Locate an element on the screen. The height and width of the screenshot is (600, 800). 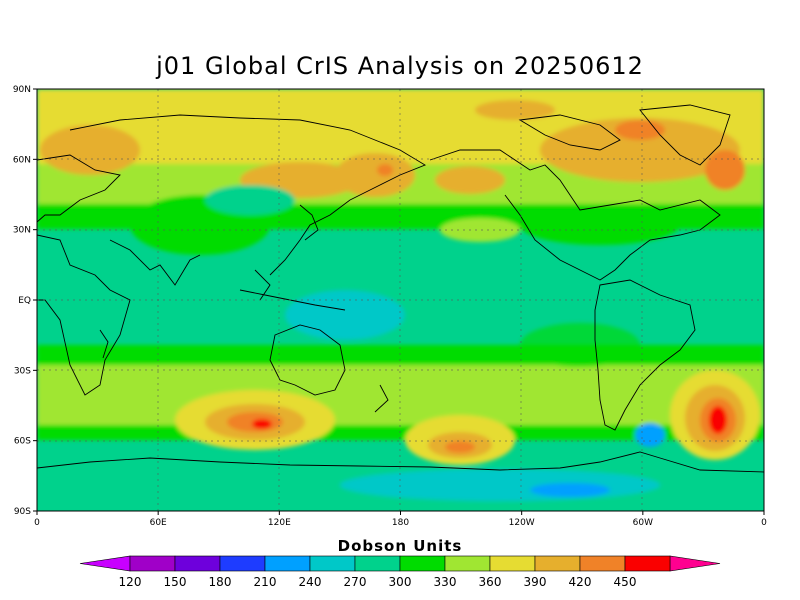
lon-tick-label: 120E is located at coordinates (279, 523).